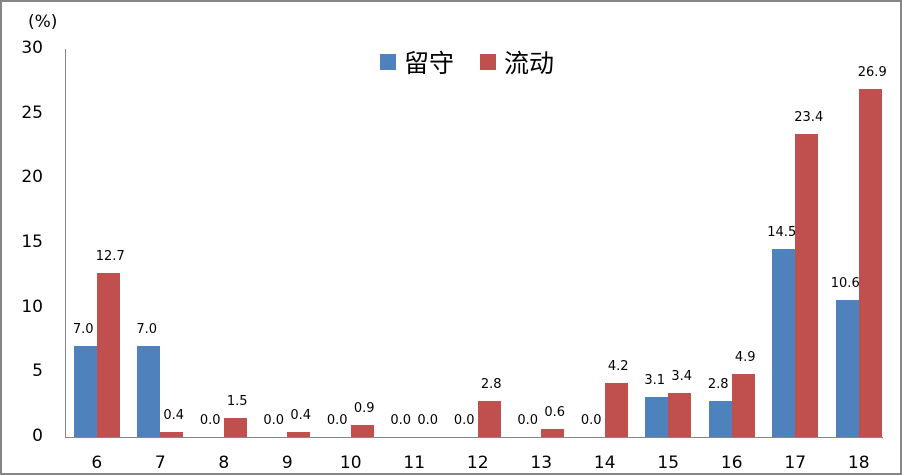 The image size is (902, 475). What do you see at coordinates (477, 463) in the screenshot?
I see `x-tick-label: 12` at bounding box center [477, 463].